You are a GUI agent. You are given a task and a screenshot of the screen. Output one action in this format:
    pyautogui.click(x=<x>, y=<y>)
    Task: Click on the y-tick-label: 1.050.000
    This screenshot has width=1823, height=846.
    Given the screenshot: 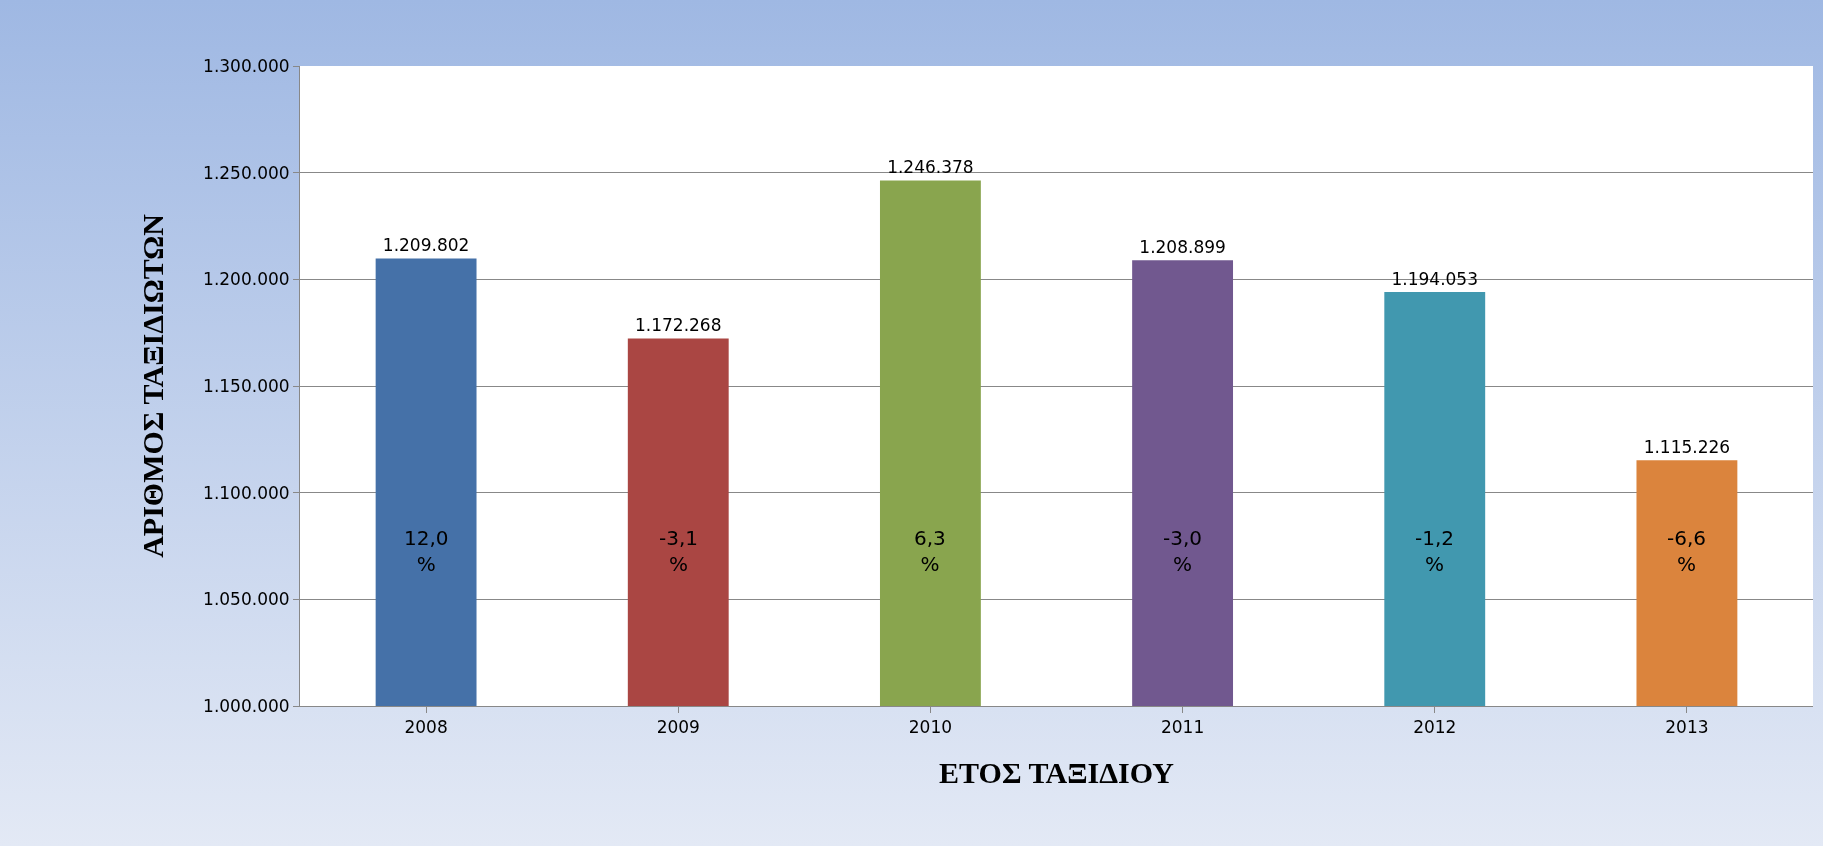 What is the action you would take?
    pyautogui.click(x=246, y=599)
    